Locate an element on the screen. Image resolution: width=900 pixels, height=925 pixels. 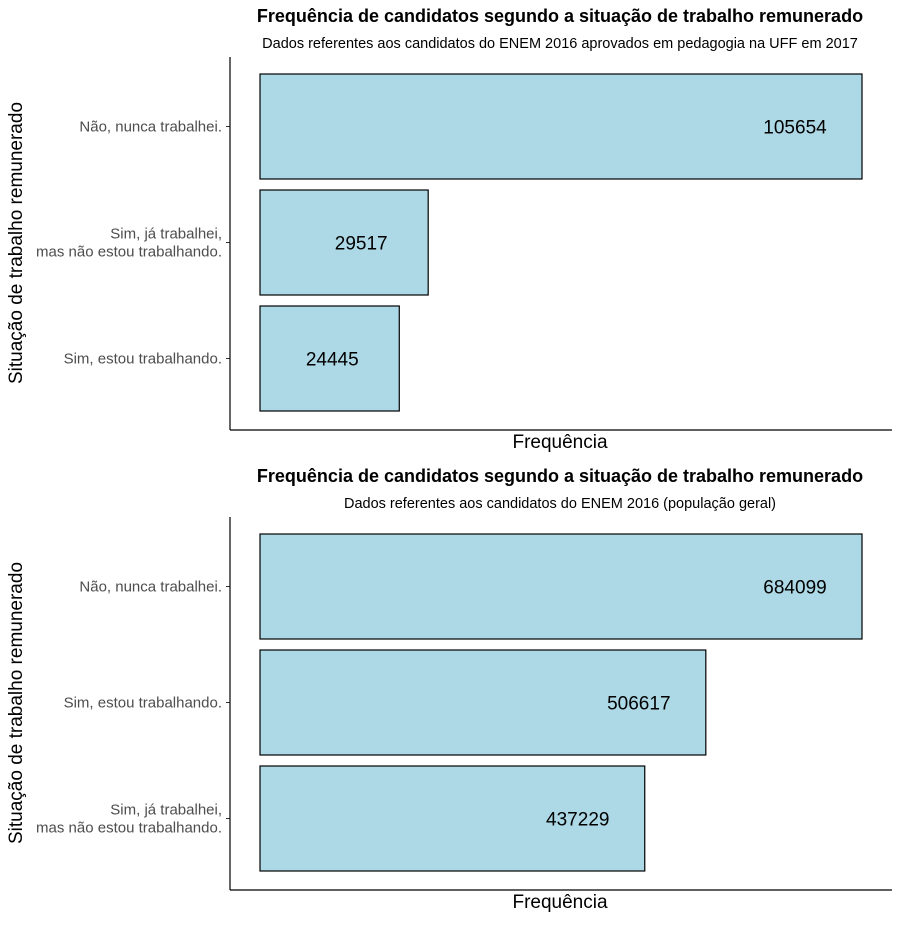
data-label: 506617 is located at coordinates (638, 704).